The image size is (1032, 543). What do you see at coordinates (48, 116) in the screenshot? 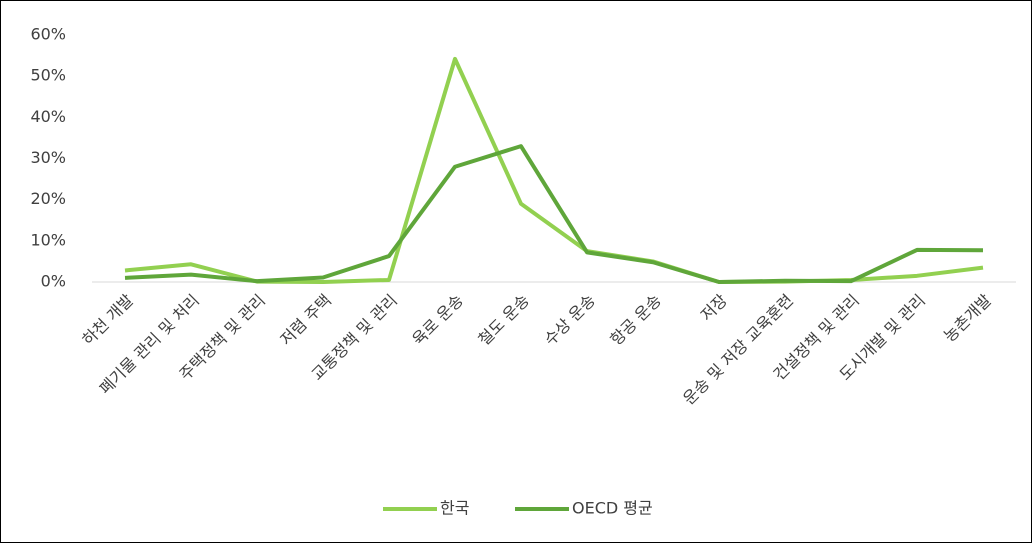
I see `y-tick-label: 40%` at bounding box center [48, 116].